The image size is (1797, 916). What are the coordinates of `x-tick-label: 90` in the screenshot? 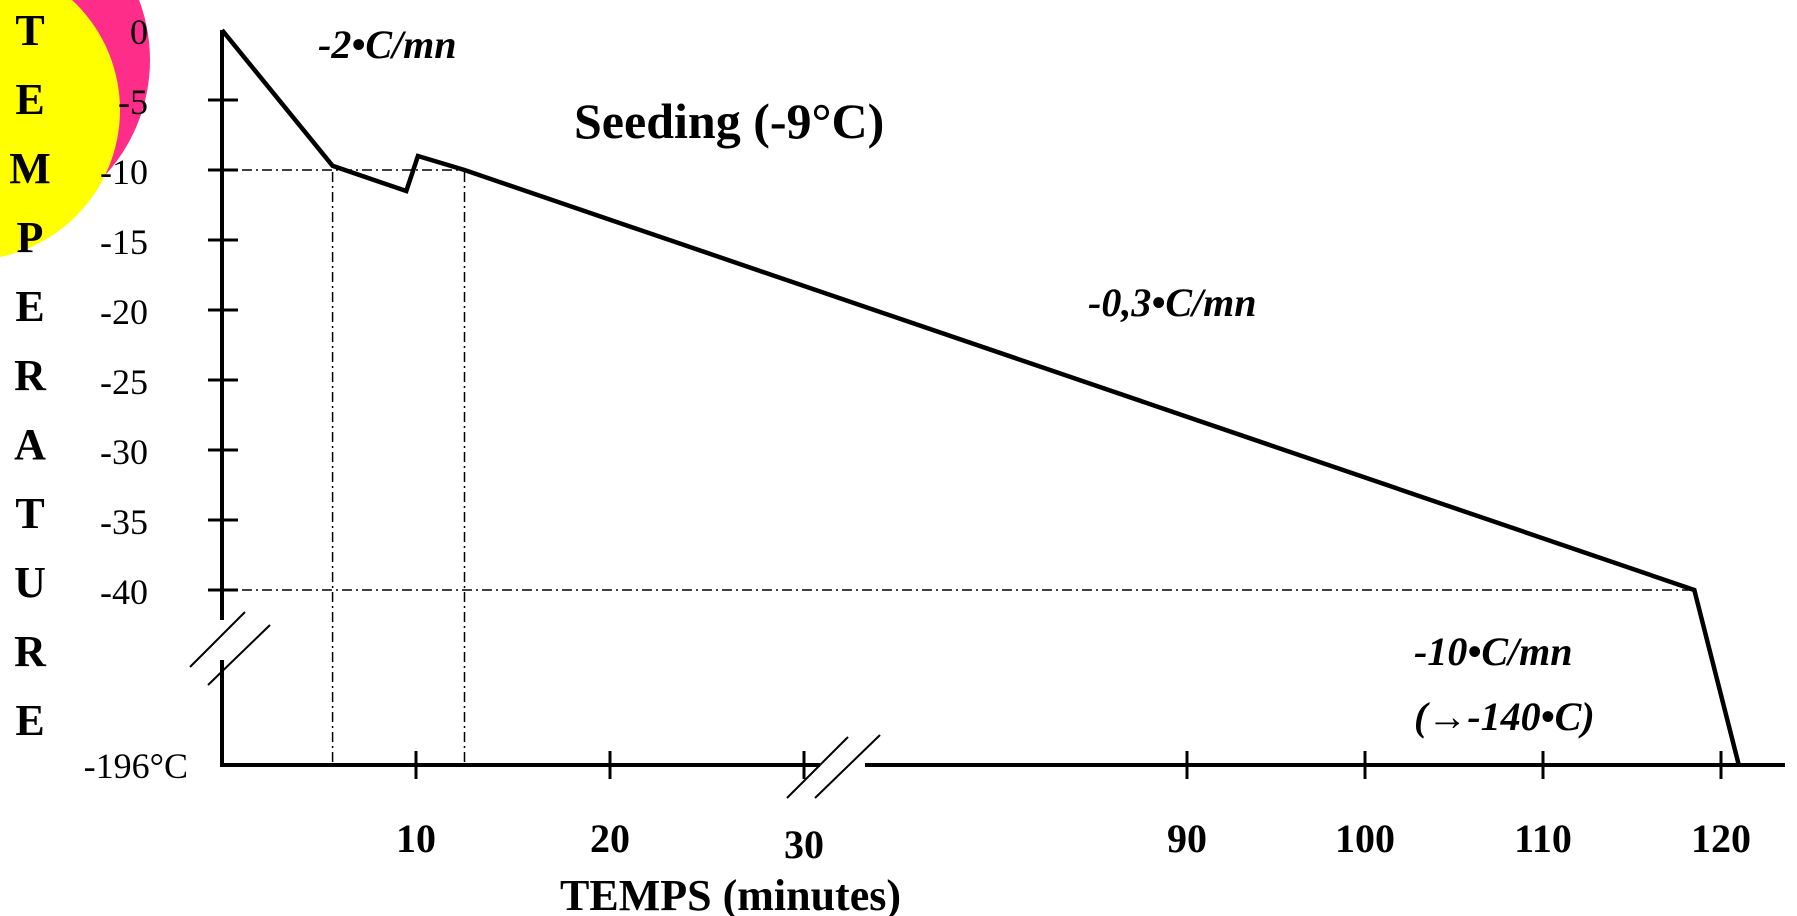 It's located at (1187, 838).